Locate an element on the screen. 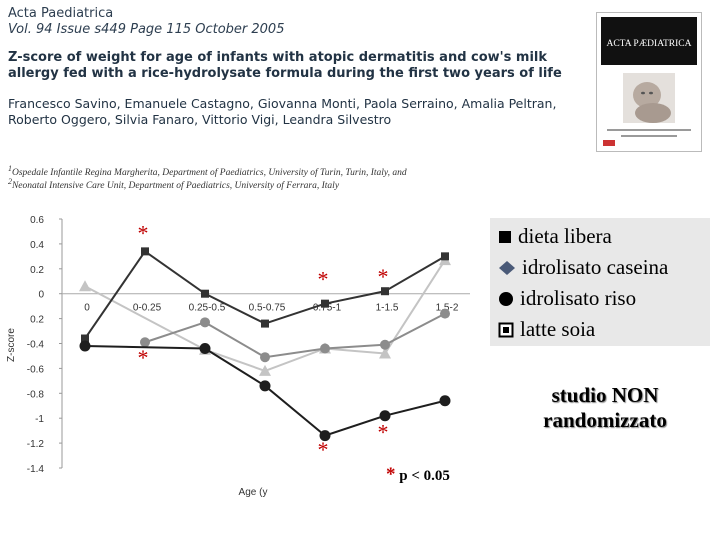  diamond-icon is located at coordinates (507, 267).